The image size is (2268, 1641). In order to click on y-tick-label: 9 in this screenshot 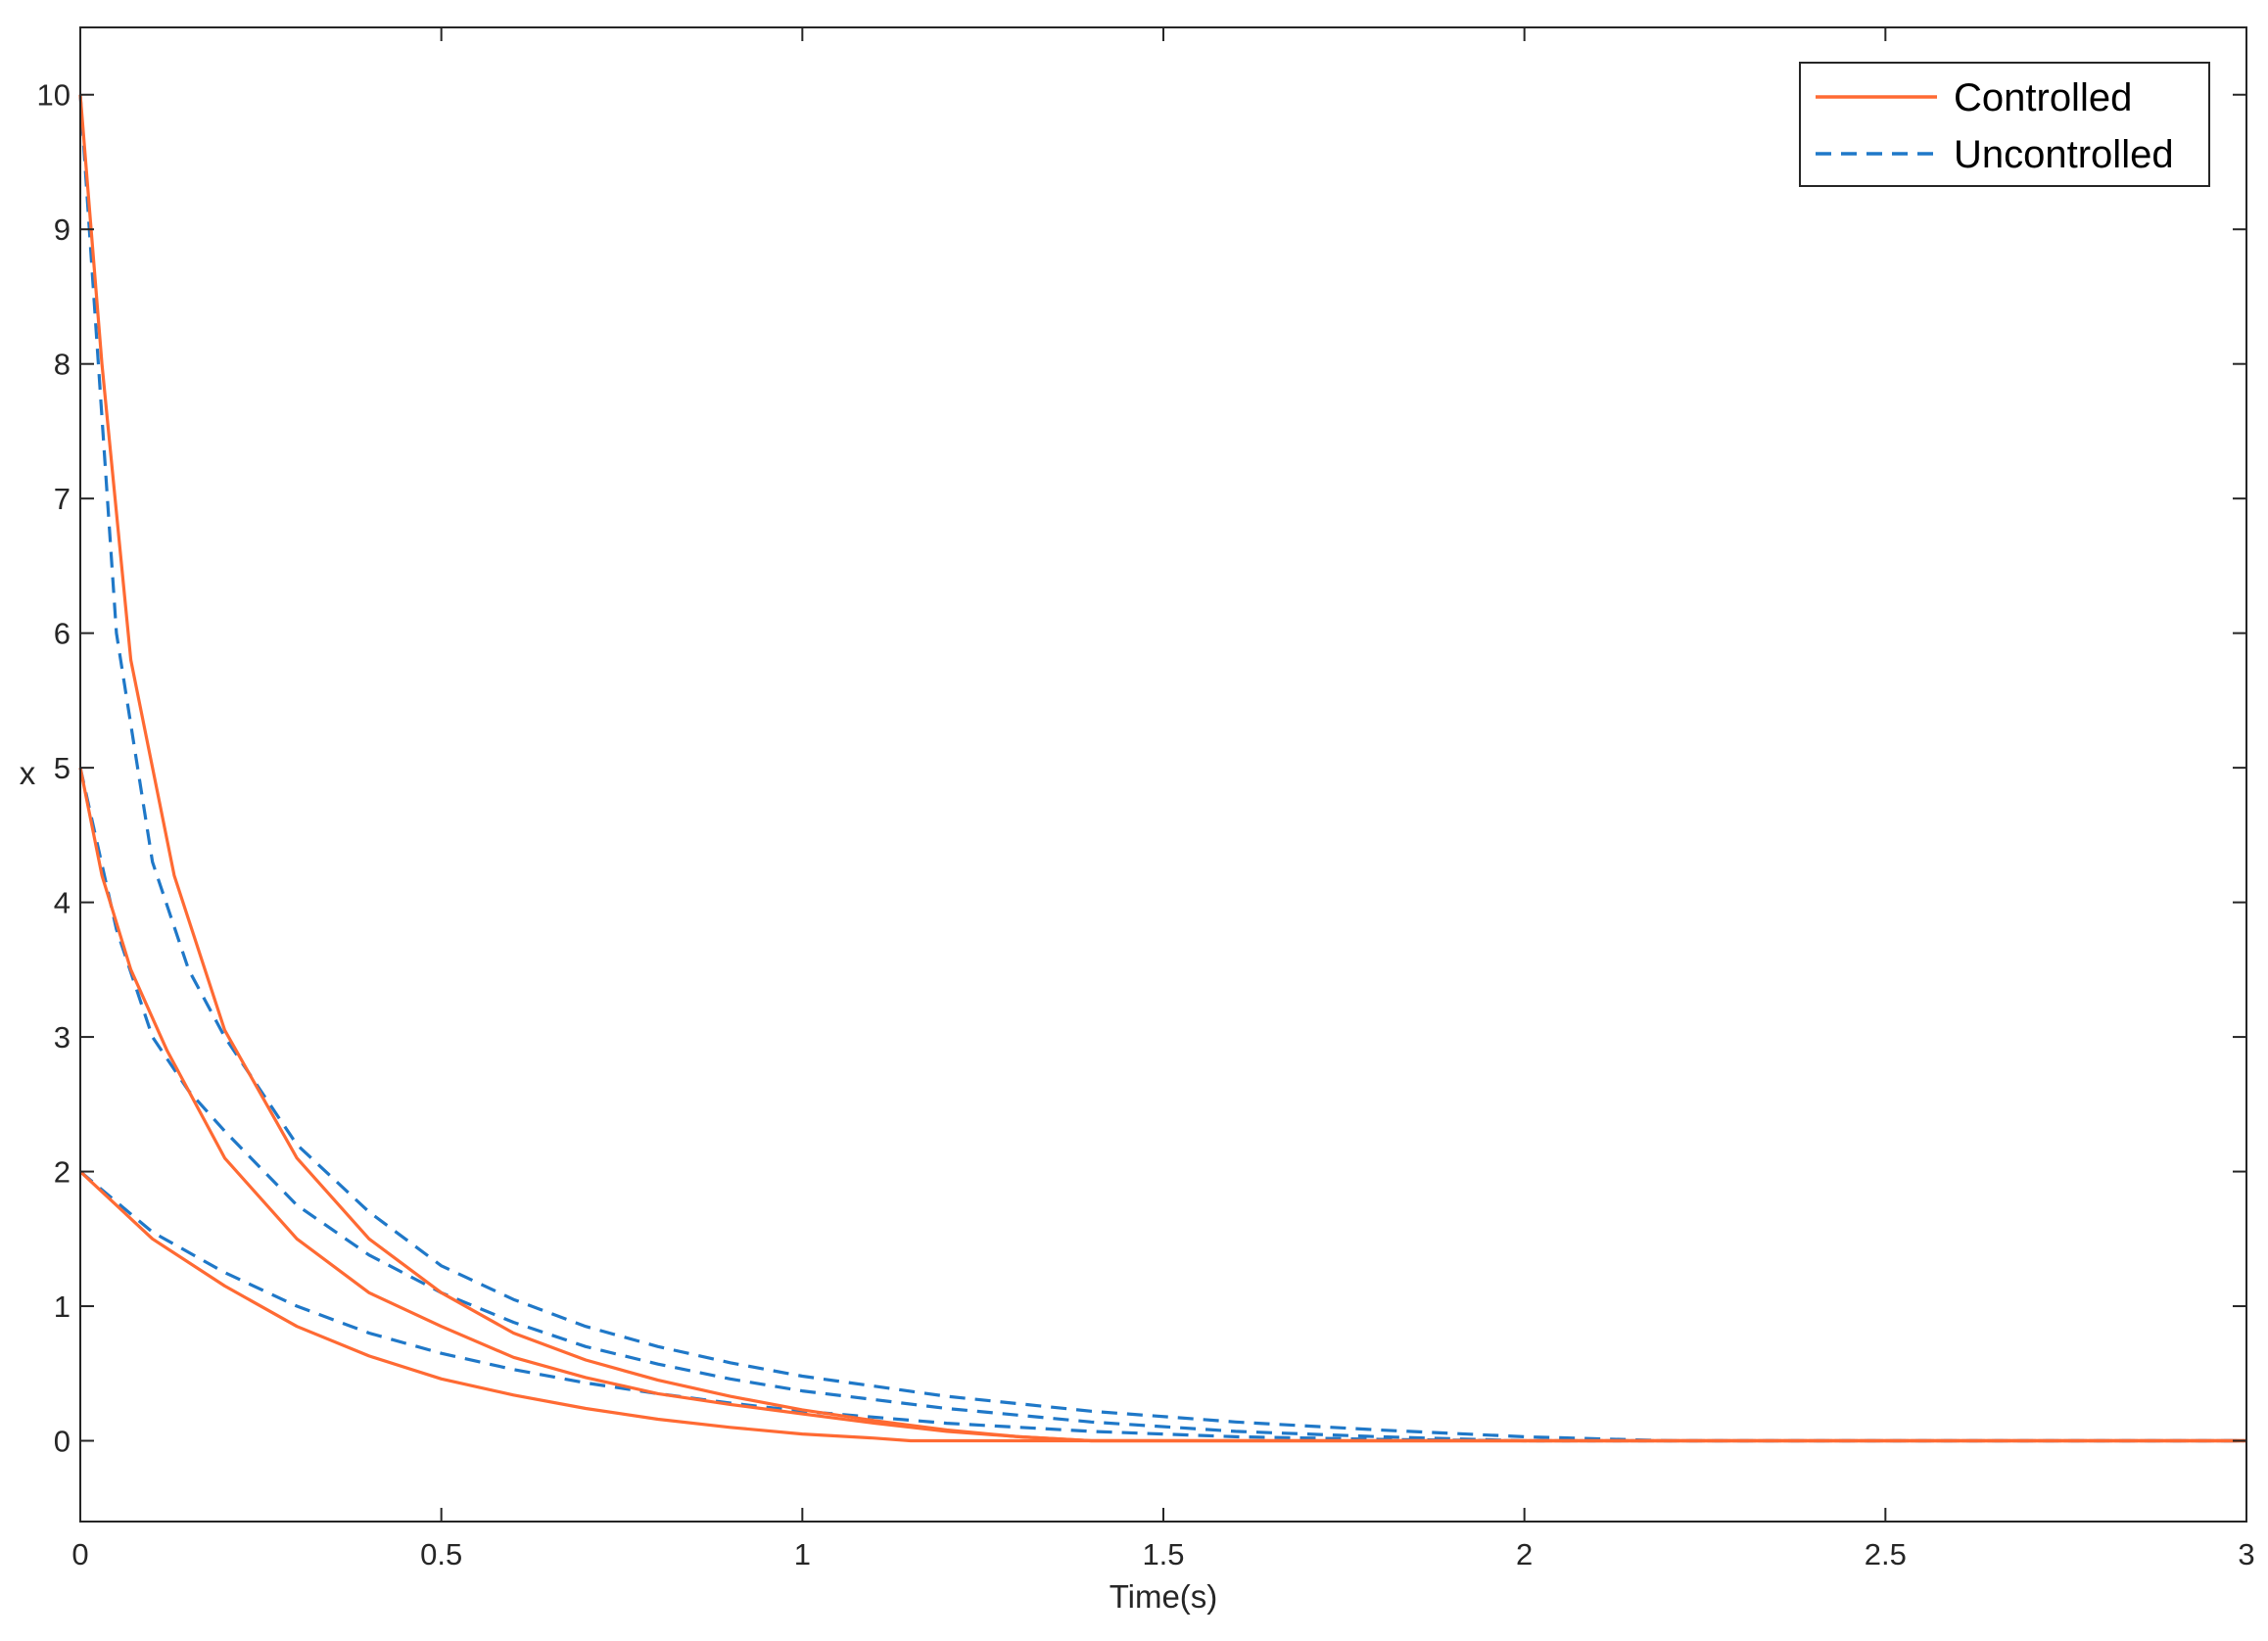, I will do `click(62, 229)`.